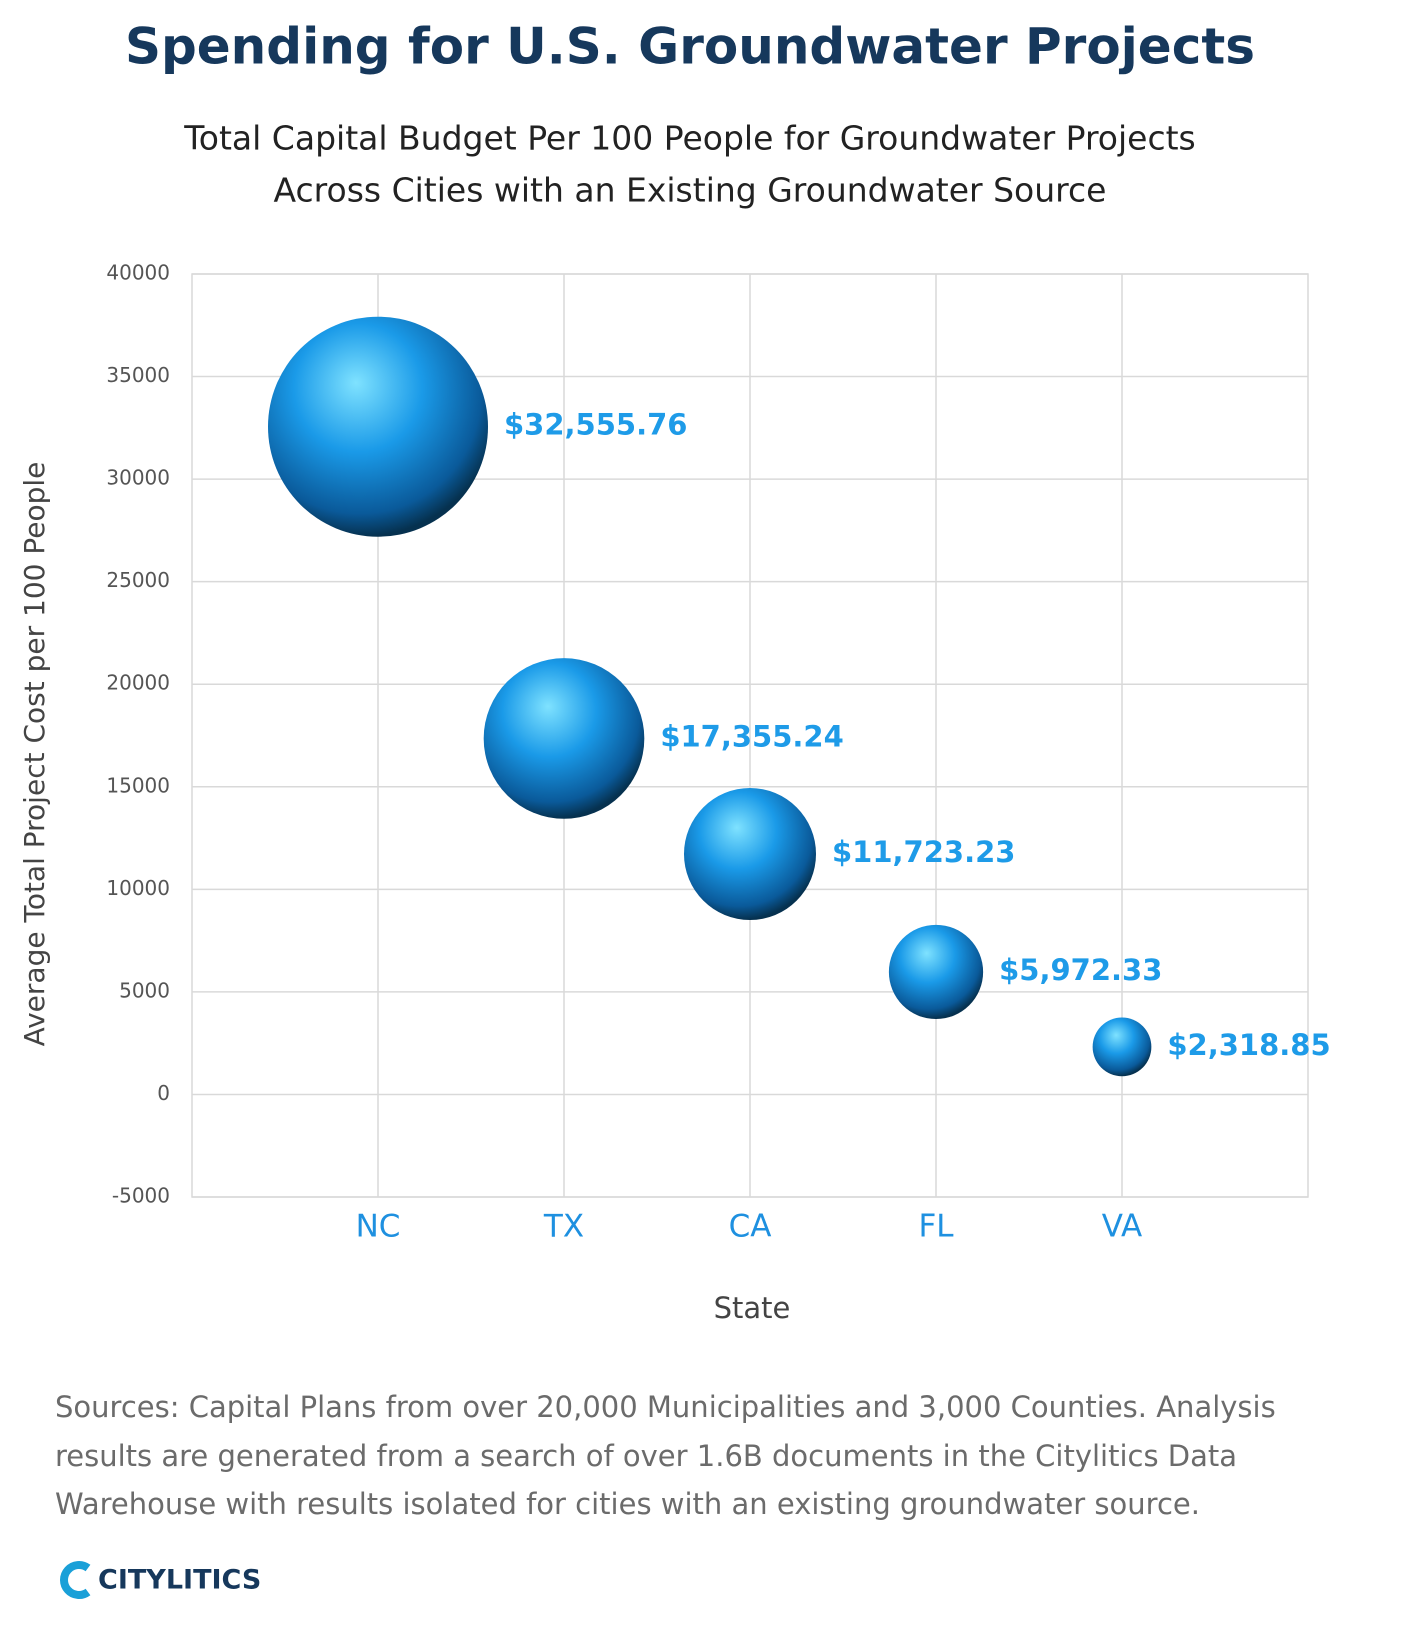 The height and width of the screenshot is (1625, 1413). What do you see at coordinates (138, 478) in the screenshot?
I see `y-tick-label: 30000` at bounding box center [138, 478].